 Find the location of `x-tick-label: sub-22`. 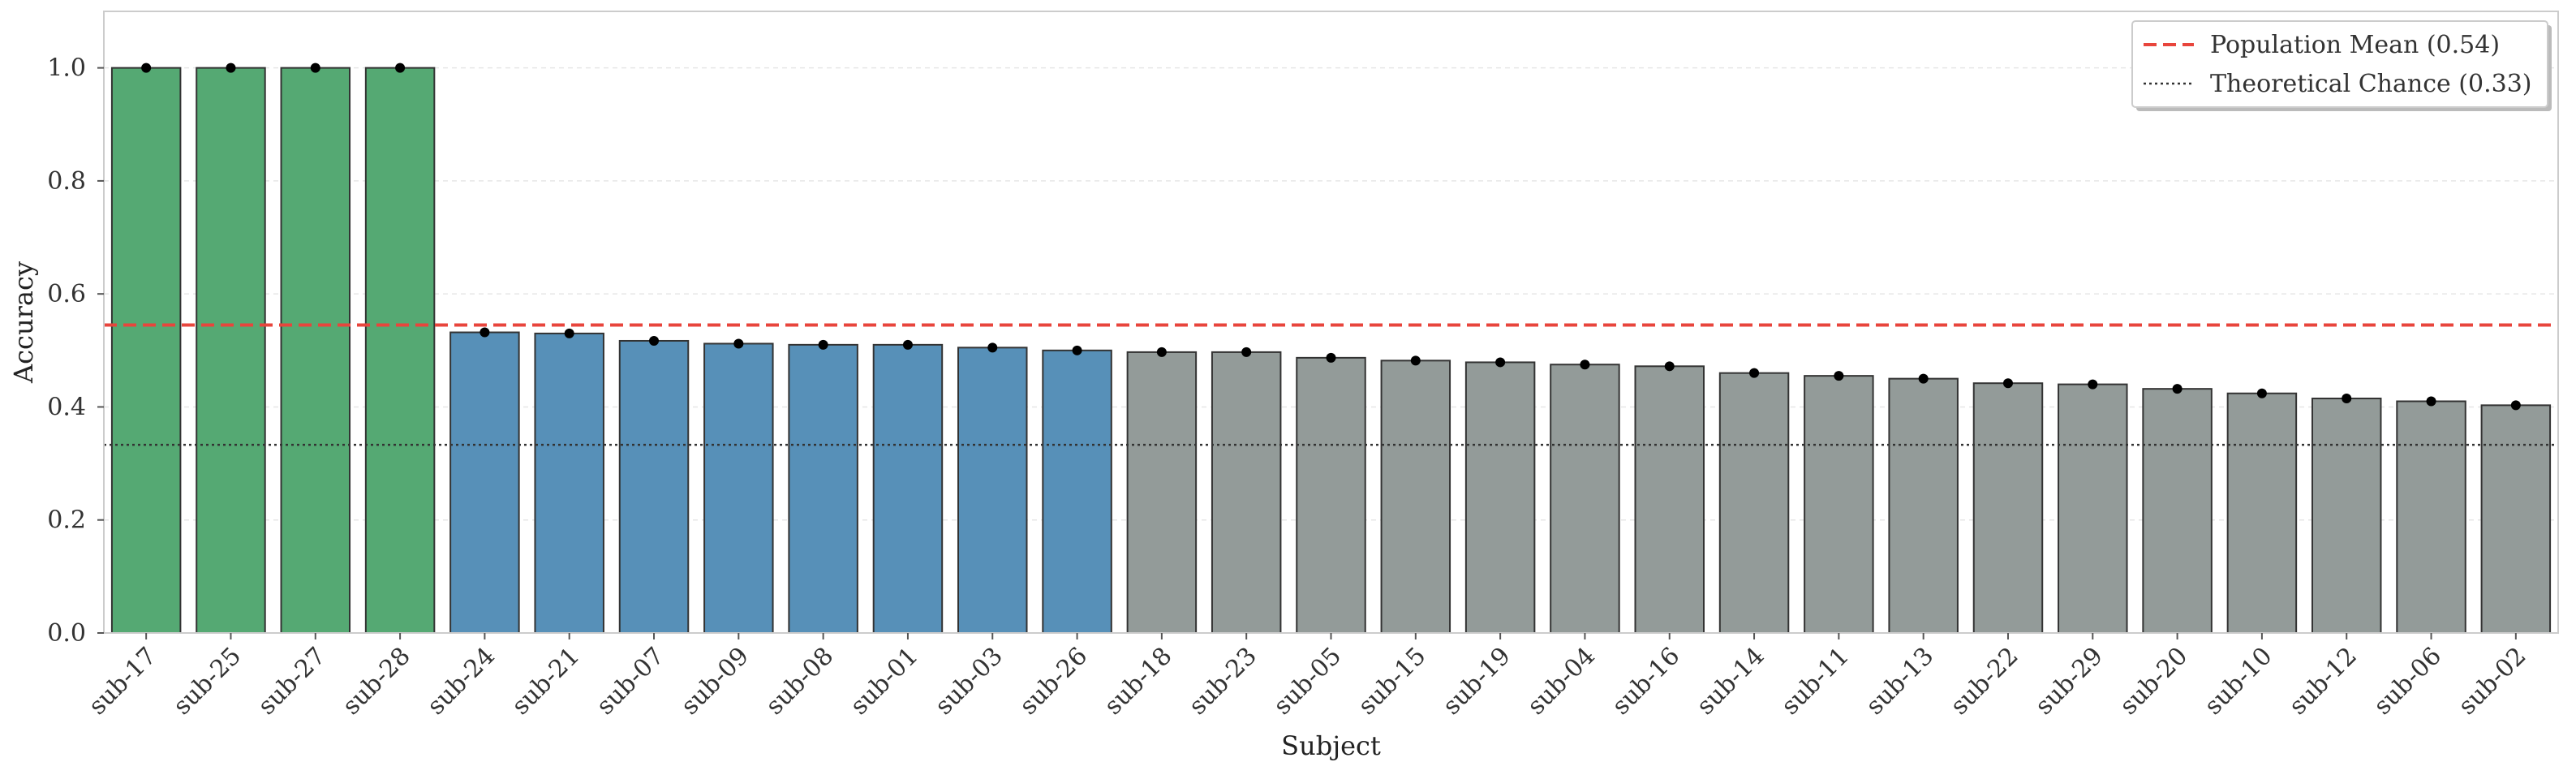

x-tick-label: sub-22 is located at coordinates (1985, 681).